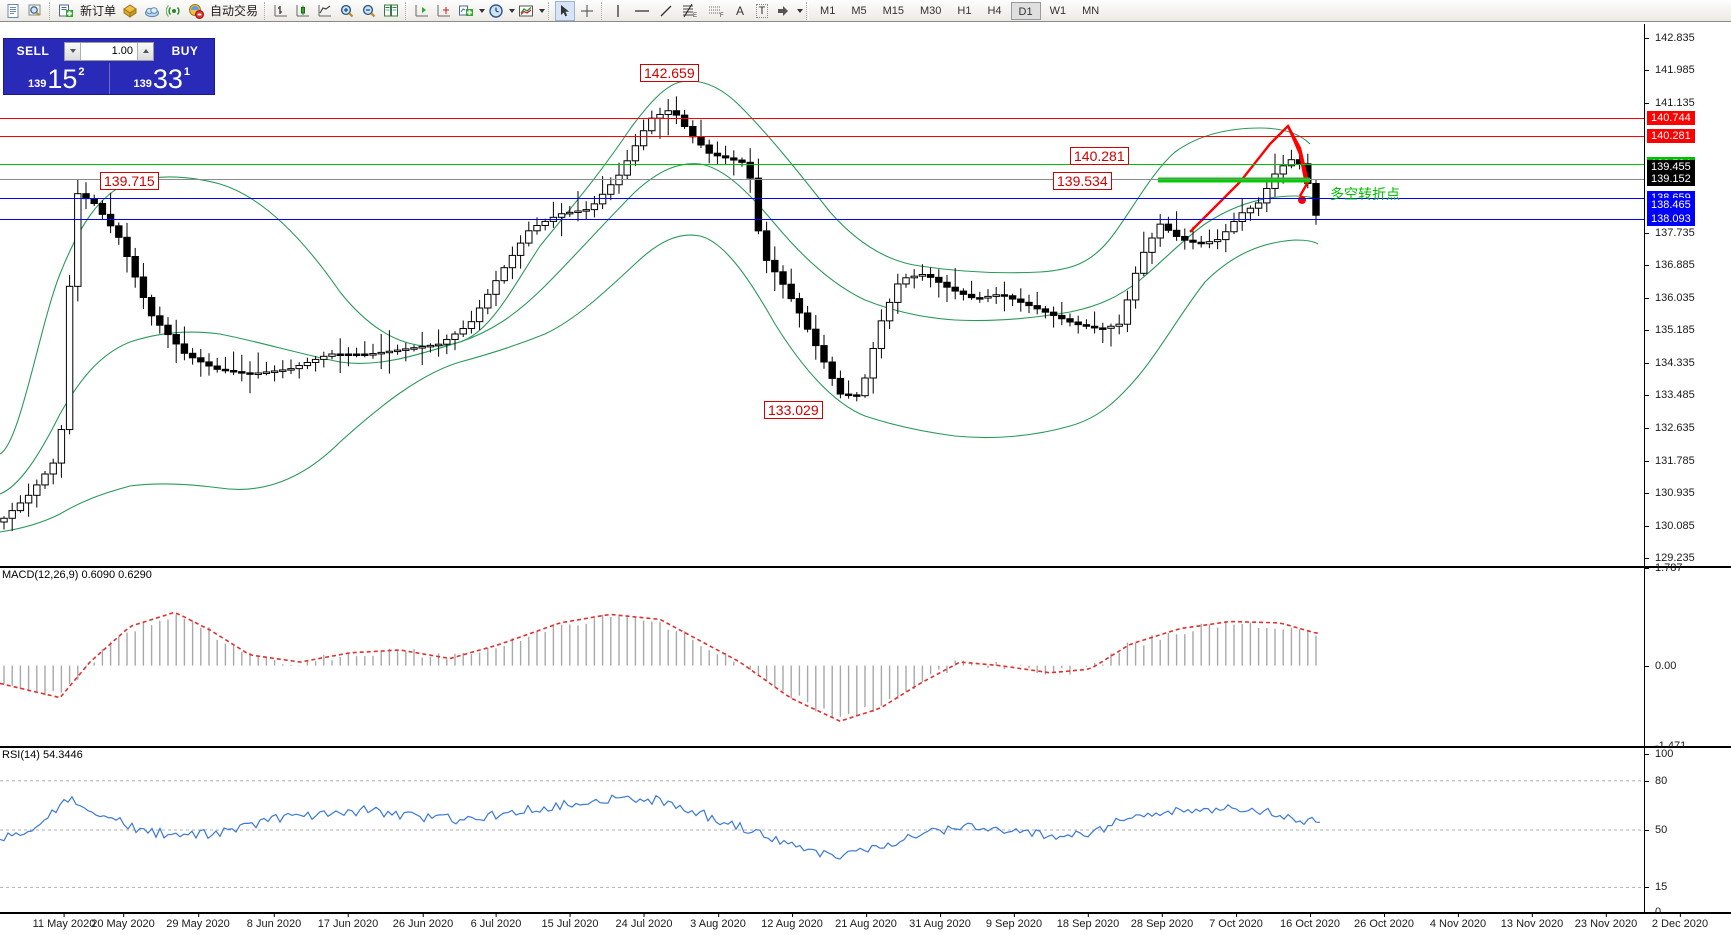 The height and width of the screenshot is (935, 1731). What do you see at coordinates (642, 11) in the screenshot?
I see `horizontal-line-icon` at bounding box center [642, 11].